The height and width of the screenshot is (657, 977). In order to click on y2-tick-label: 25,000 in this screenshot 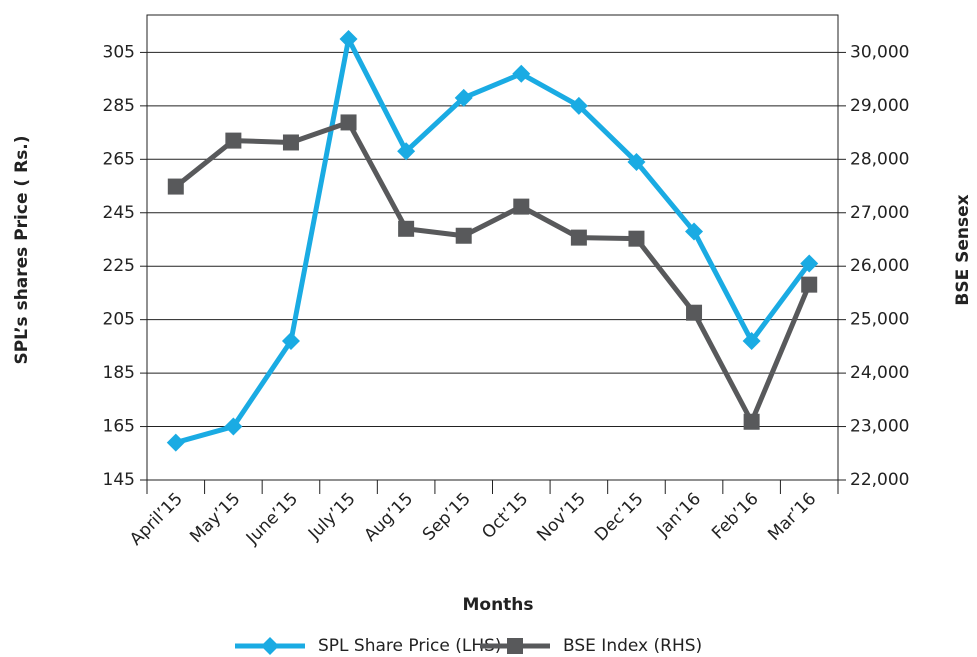, I will do `click(879, 320)`.